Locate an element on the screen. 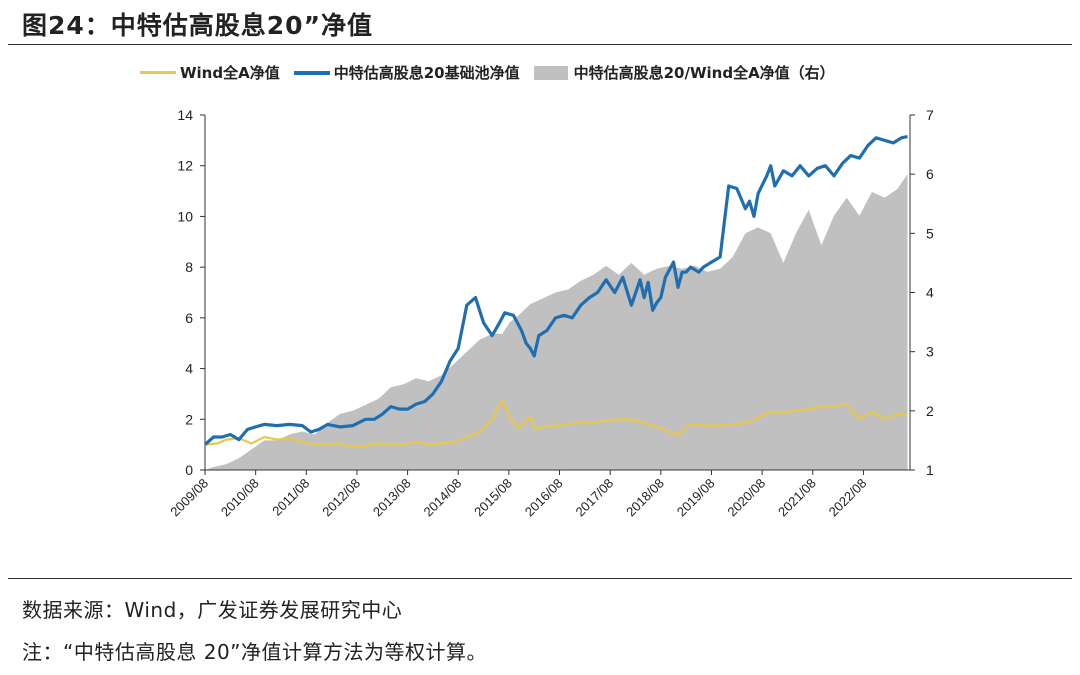  legend-item-wind-all-a: Wind全A净值 is located at coordinates (210, 72).